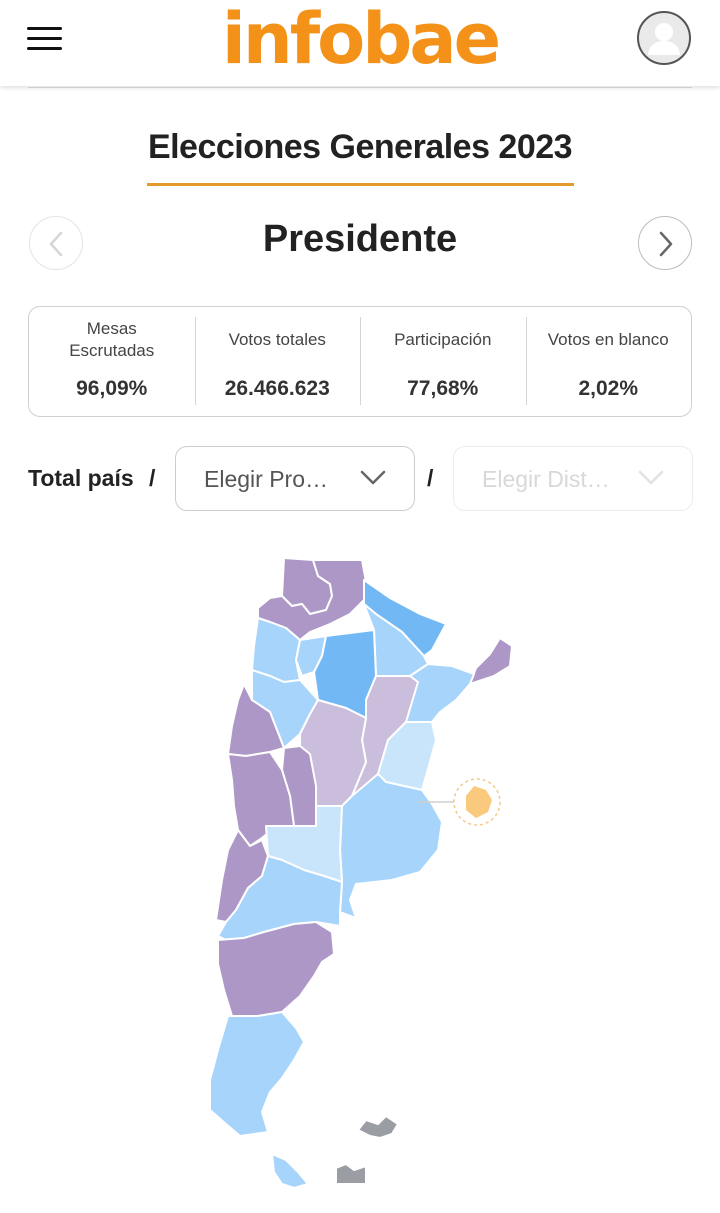 The image size is (720, 1213). Describe the element at coordinates (360, 239) in the screenshot. I see `office-title: Presidente` at that location.